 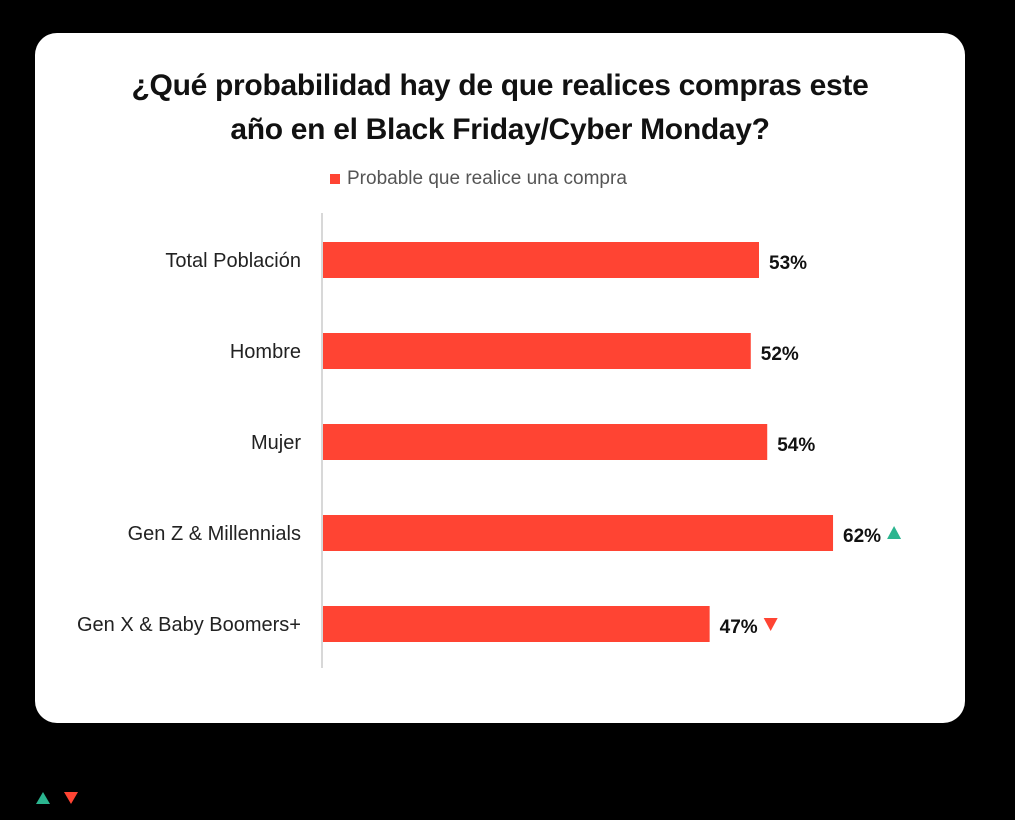 What do you see at coordinates (487, 178) in the screenshot?
I see `legend-label: Probable que realice una compra` at bounding box center [487, 178].